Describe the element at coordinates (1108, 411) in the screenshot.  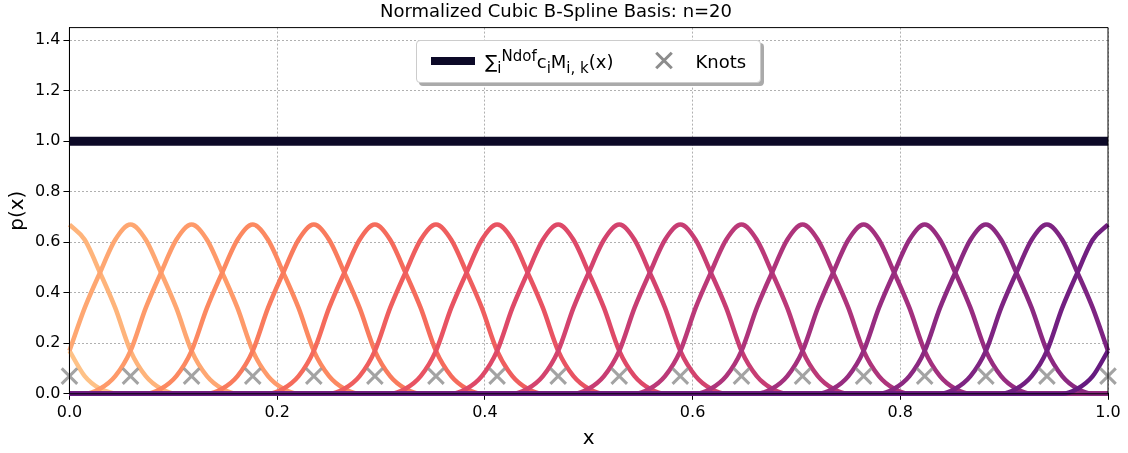
I see `x-tick-label: 1.0` at that location.